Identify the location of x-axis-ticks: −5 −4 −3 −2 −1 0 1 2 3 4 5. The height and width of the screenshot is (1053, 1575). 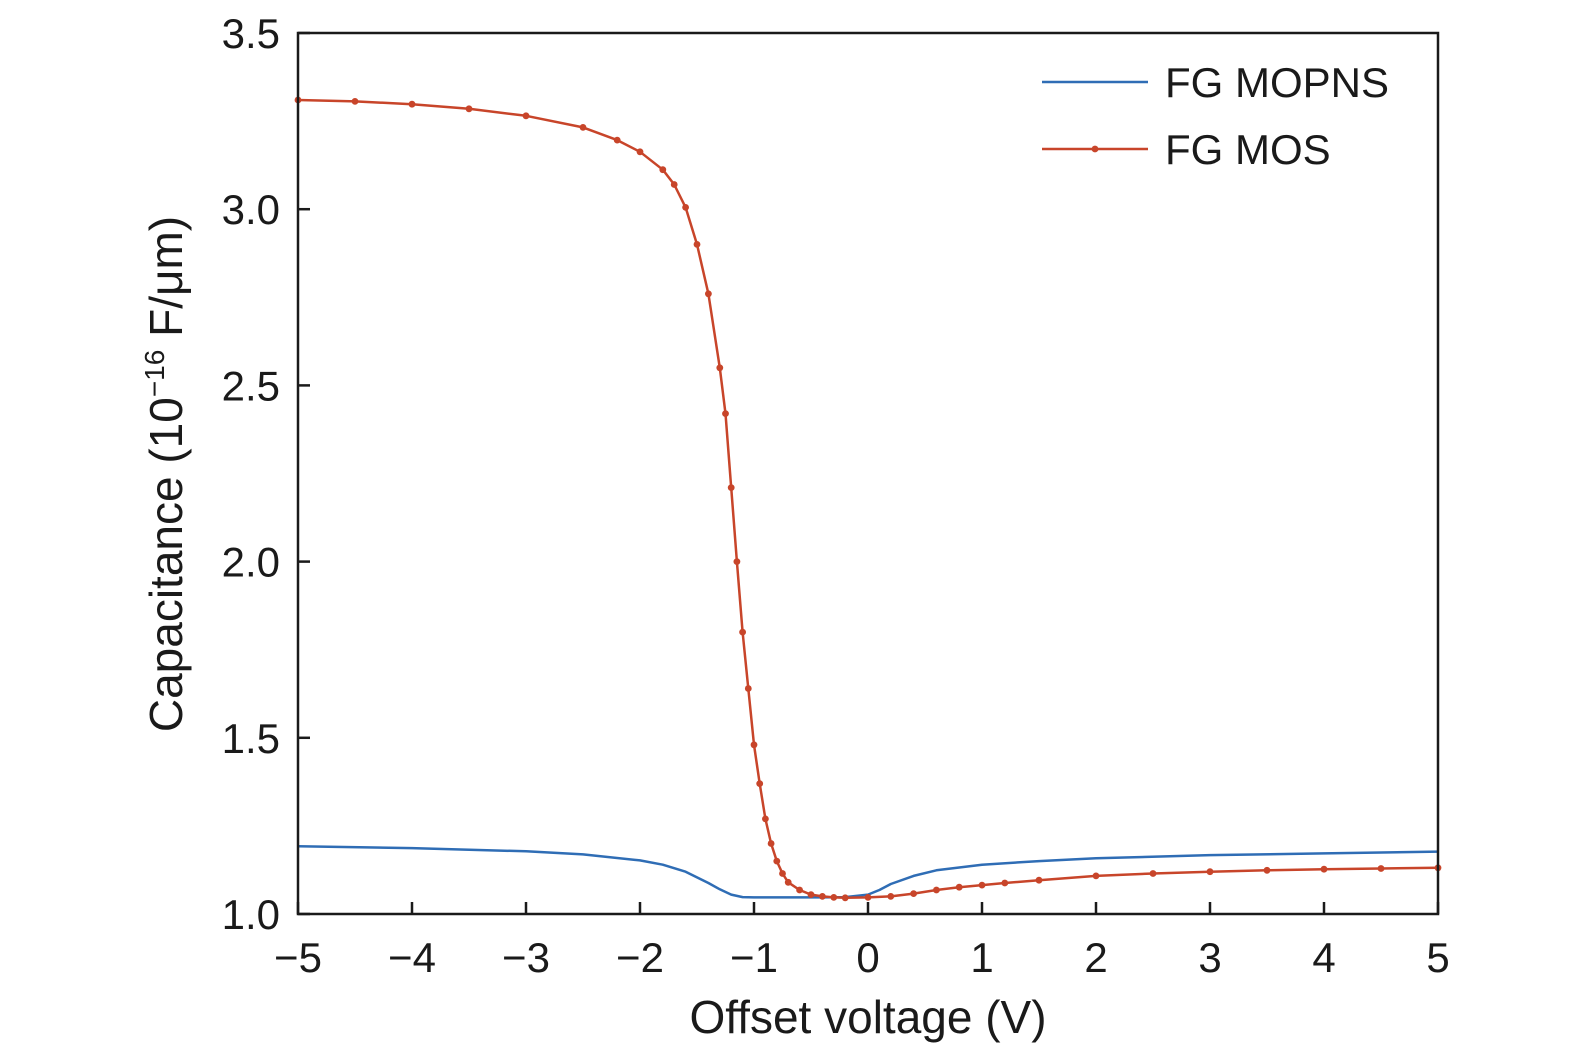
(862, 941).